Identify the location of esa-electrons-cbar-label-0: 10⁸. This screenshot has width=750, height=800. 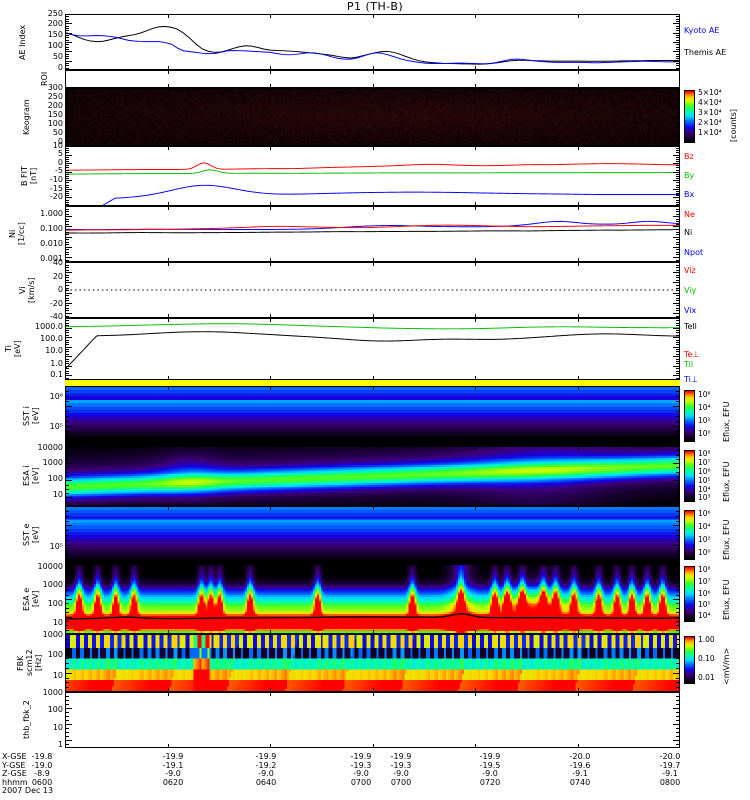
(704, 569).